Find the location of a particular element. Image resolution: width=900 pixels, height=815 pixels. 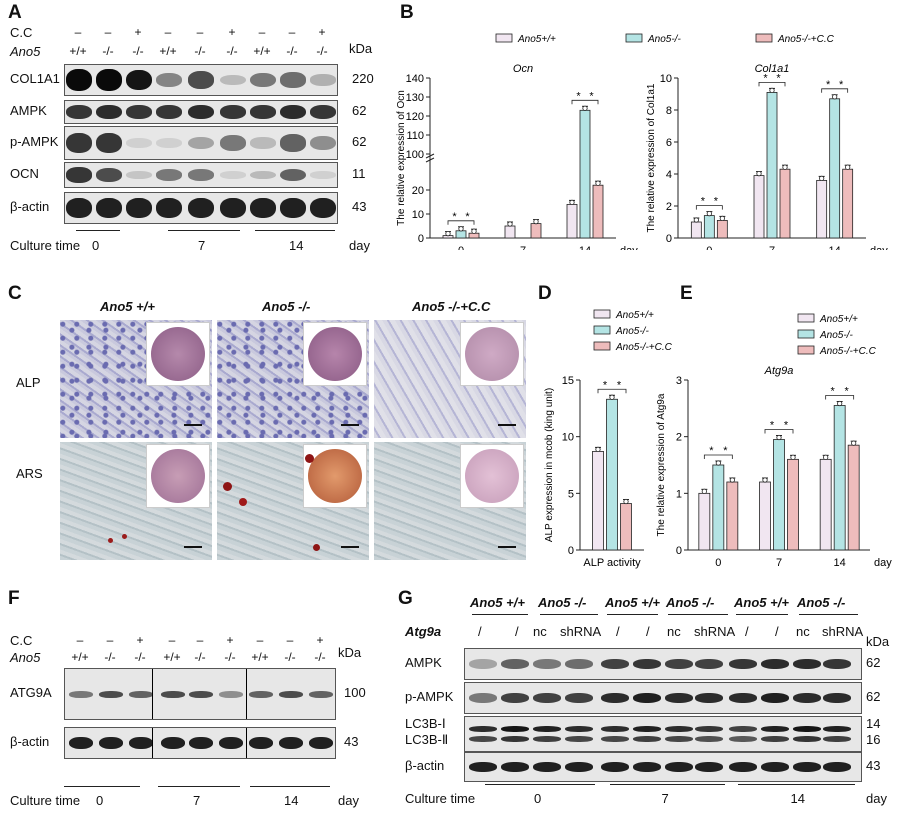

lane-geno-8: -/- is located at coordinates (322, 51).